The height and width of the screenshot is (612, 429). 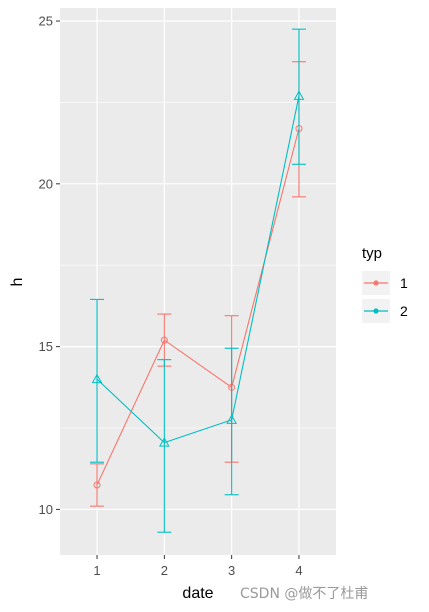 What do you see at coordinates (404, 311) in the screenshot?
I see `legend-label: 2` at bounding box center [404, 311].